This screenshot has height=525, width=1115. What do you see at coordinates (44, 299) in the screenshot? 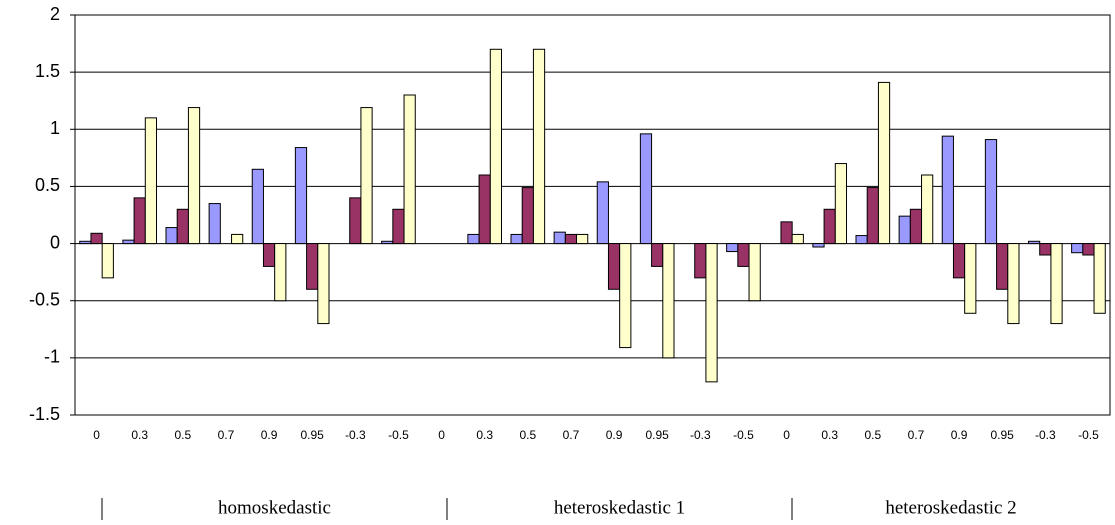
I see `y-tick-label: -0.5` at bounding box center [44, 299].